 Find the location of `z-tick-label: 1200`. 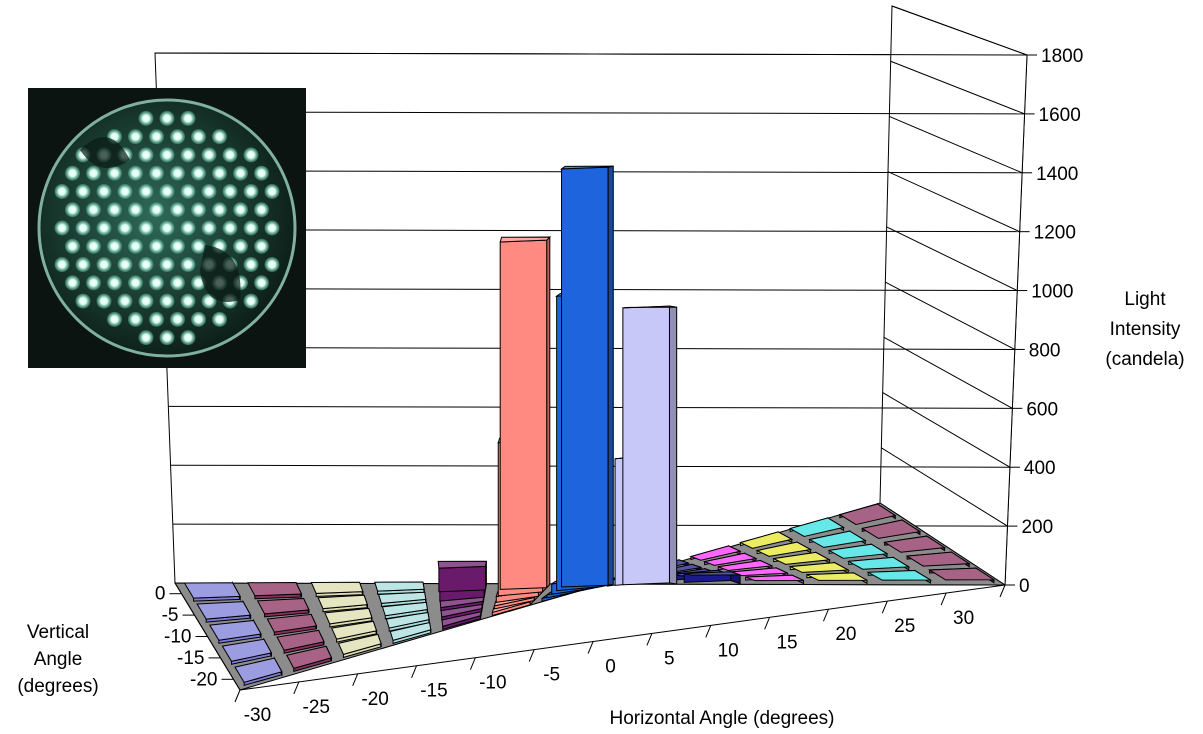

z-tick-label: 1200 is located at coordinates (1055, 233).